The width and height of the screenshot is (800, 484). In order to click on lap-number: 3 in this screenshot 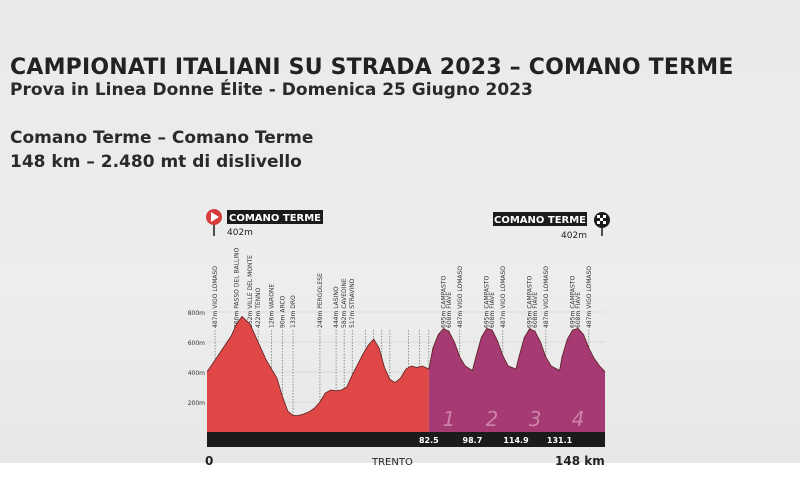, I will do `click(535, 419)`.